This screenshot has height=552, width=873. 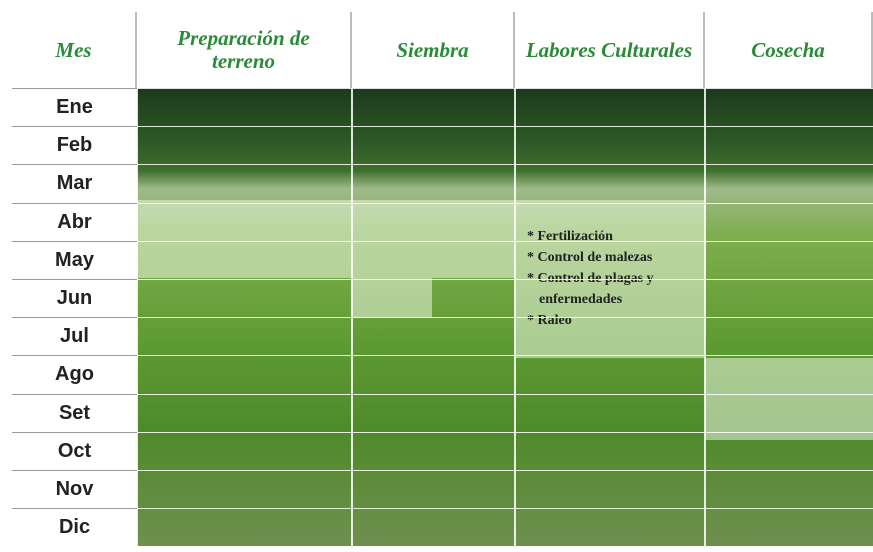 I want to click on note-line: * Control de plagas y, so click(x=590, y=278).